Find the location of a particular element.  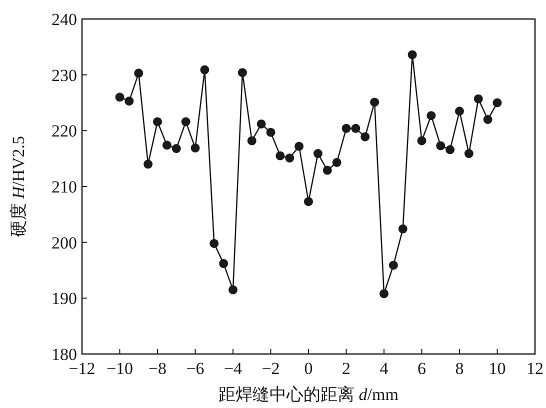

x-tick-label: −8 is located at coordinates (157, 368).